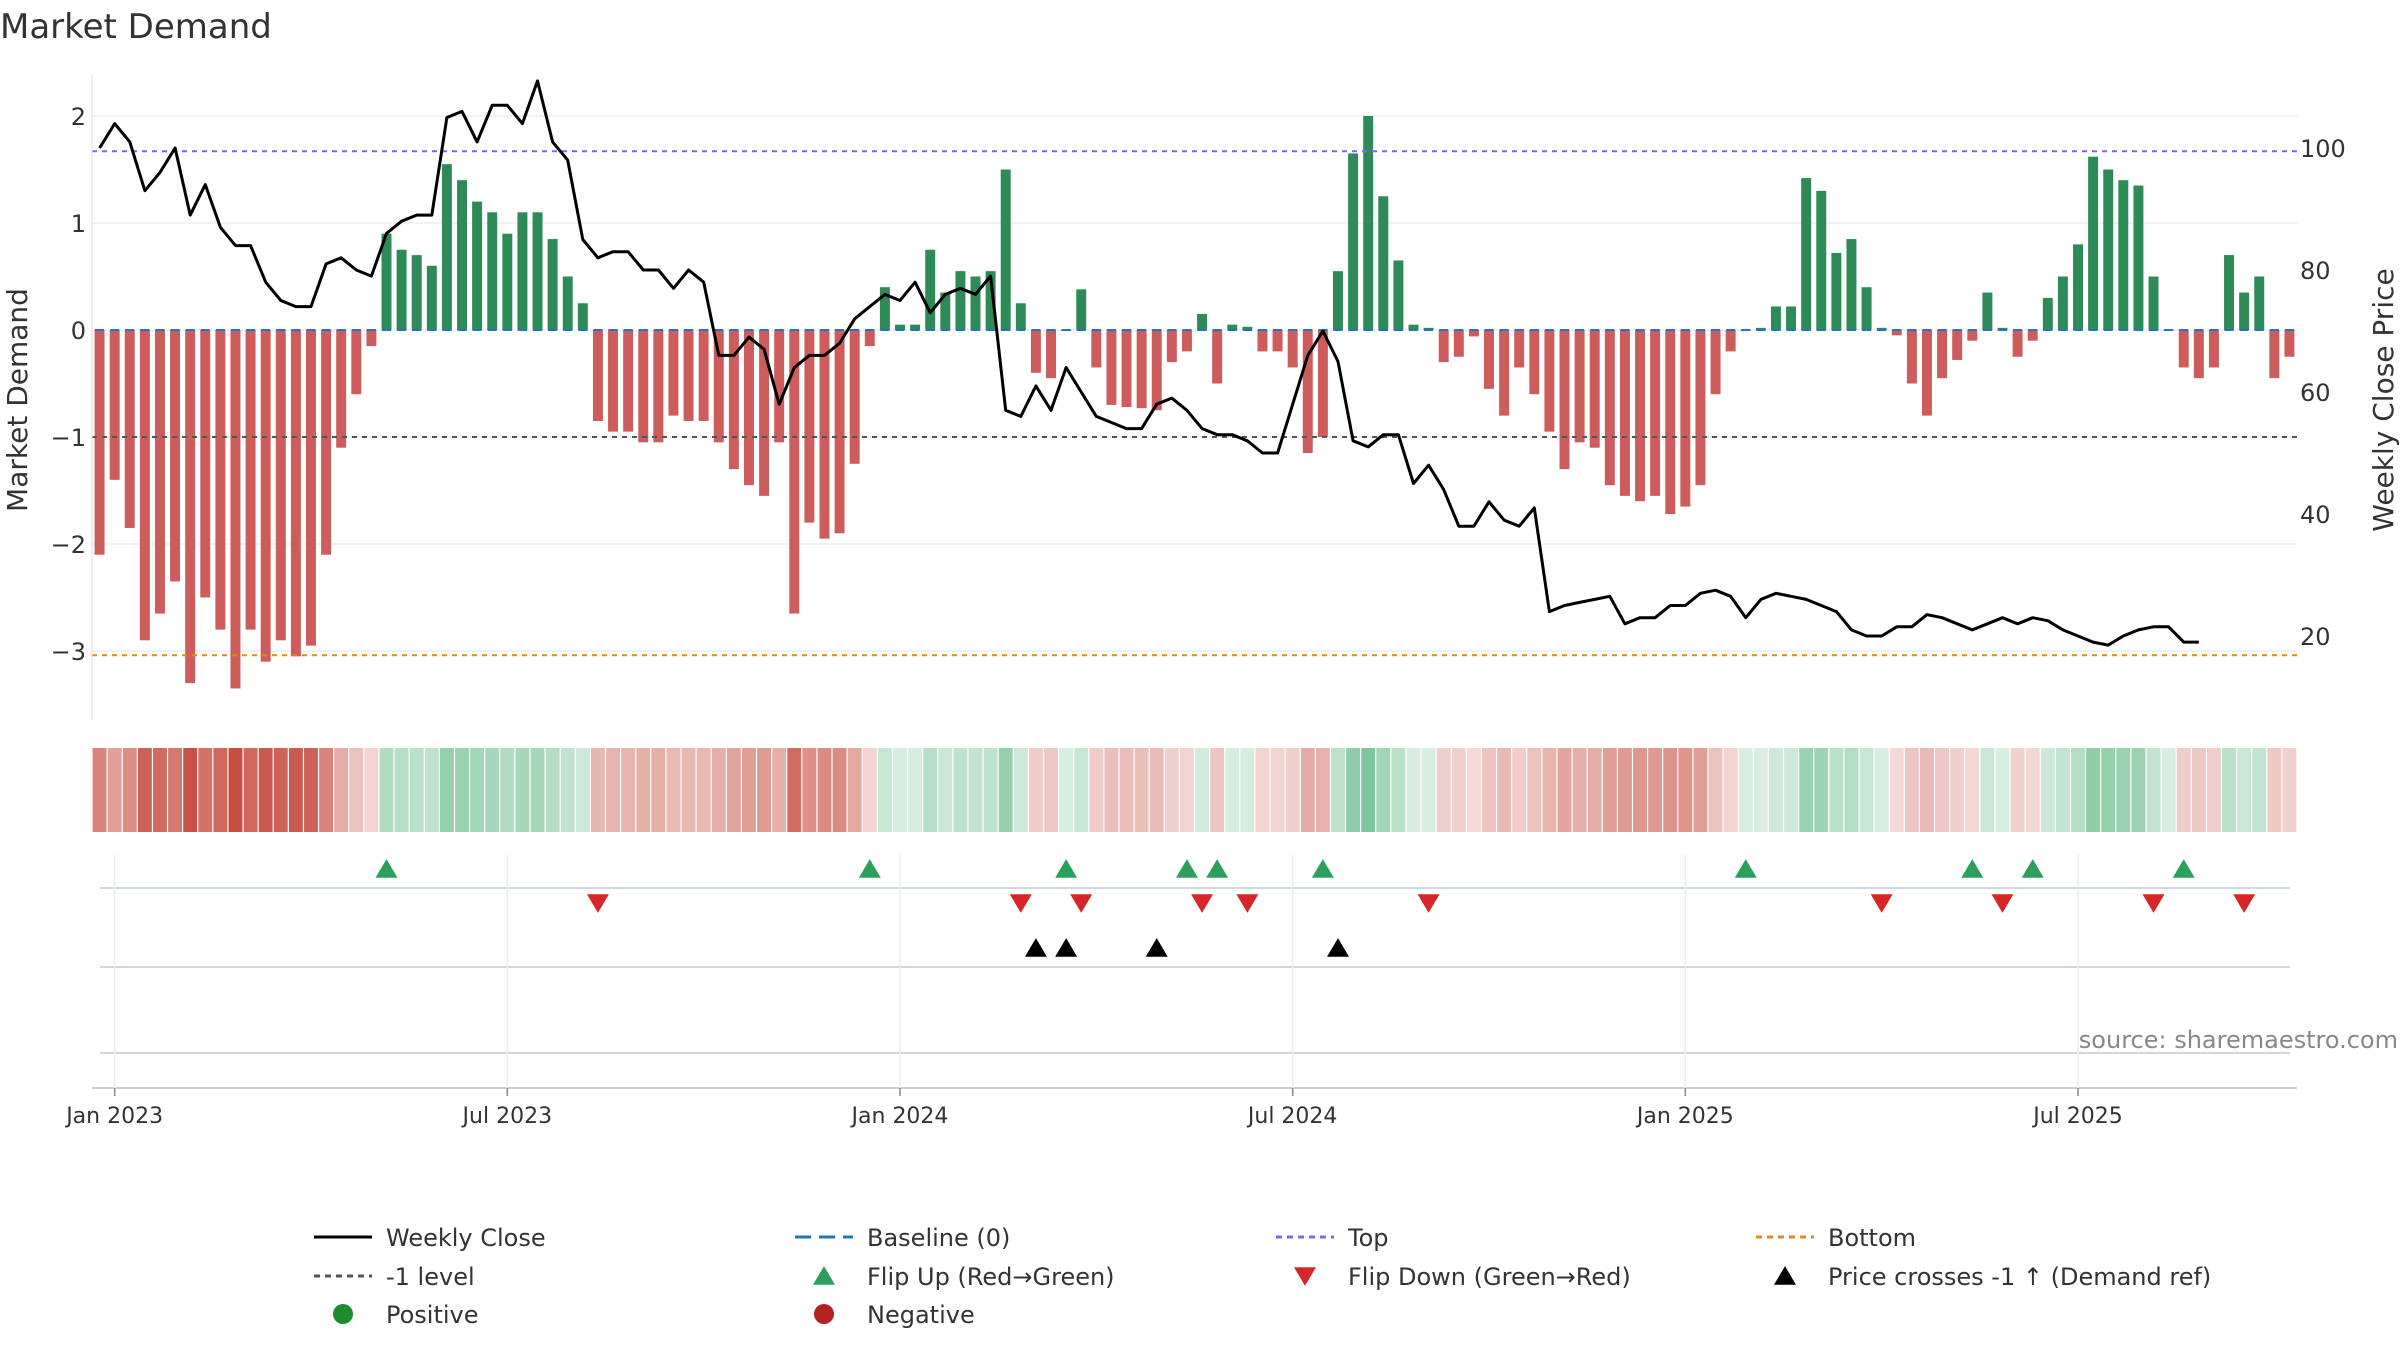  What do you see at coordinates (902, 1238) in the screenshot?
I see `legend-item: Baseline (0)` at bounding box center [902, 1238].